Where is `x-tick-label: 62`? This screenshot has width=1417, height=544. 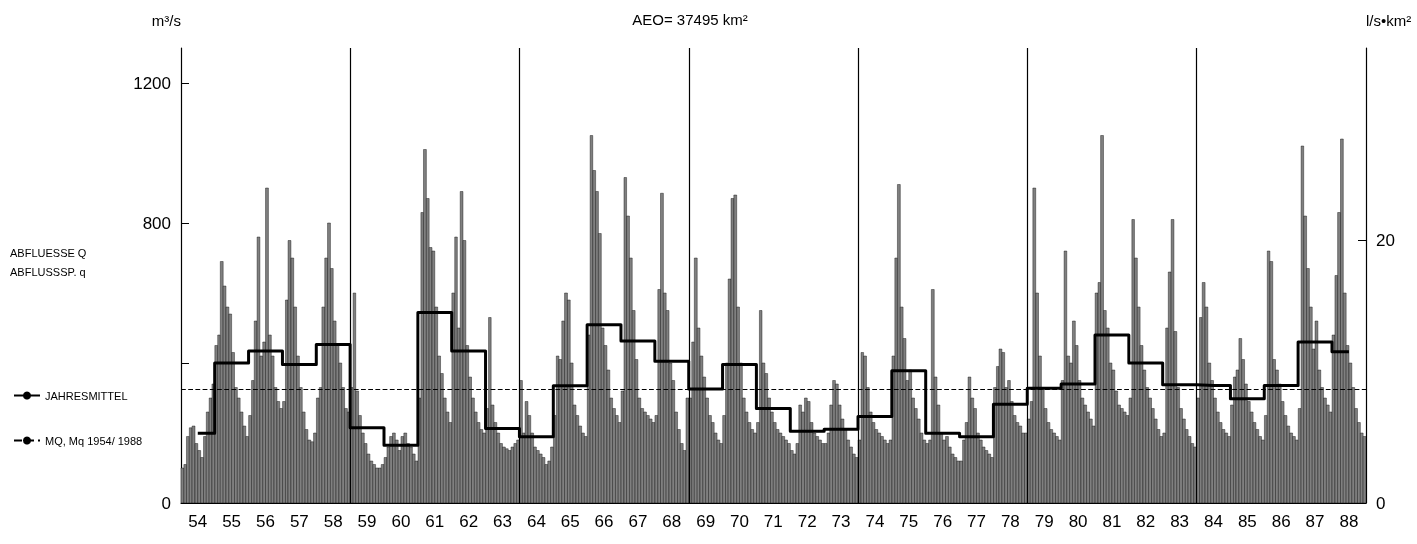 x-tick-label: 62 is located at coordinates (469, 521).